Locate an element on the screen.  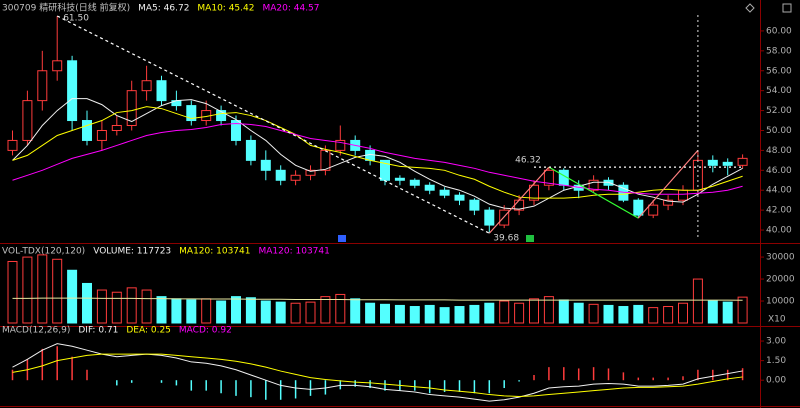
y-tick-label: 30000 is located at coordinates (780, 258).